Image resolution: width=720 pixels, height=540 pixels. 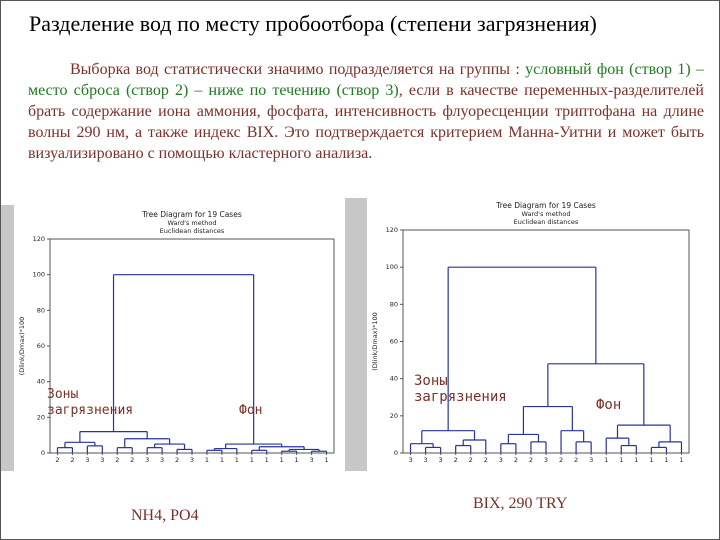 What do you see at coordinates (165, 515) in the screenshot?
I see `caption-left: NH4, PO4` at bounding box center [165, 515].